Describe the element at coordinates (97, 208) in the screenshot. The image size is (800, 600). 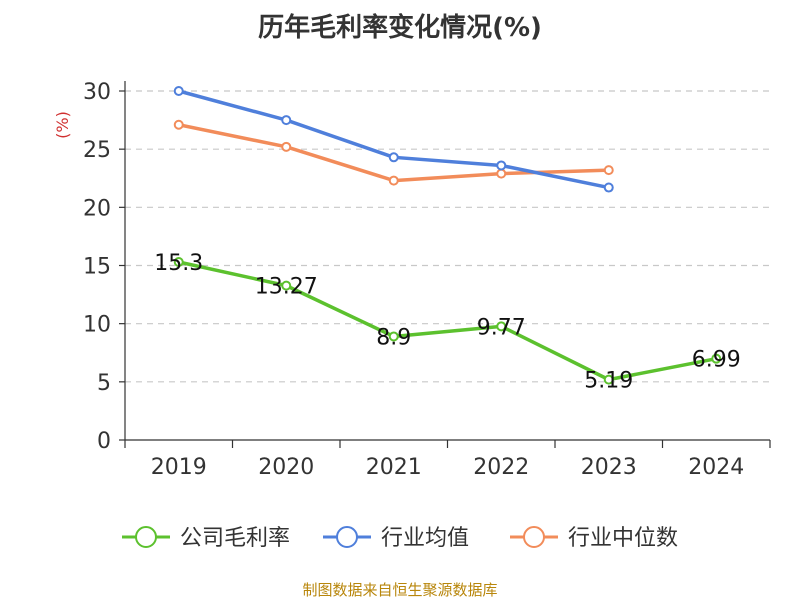
I see `y-tick-label: 20` at that location.